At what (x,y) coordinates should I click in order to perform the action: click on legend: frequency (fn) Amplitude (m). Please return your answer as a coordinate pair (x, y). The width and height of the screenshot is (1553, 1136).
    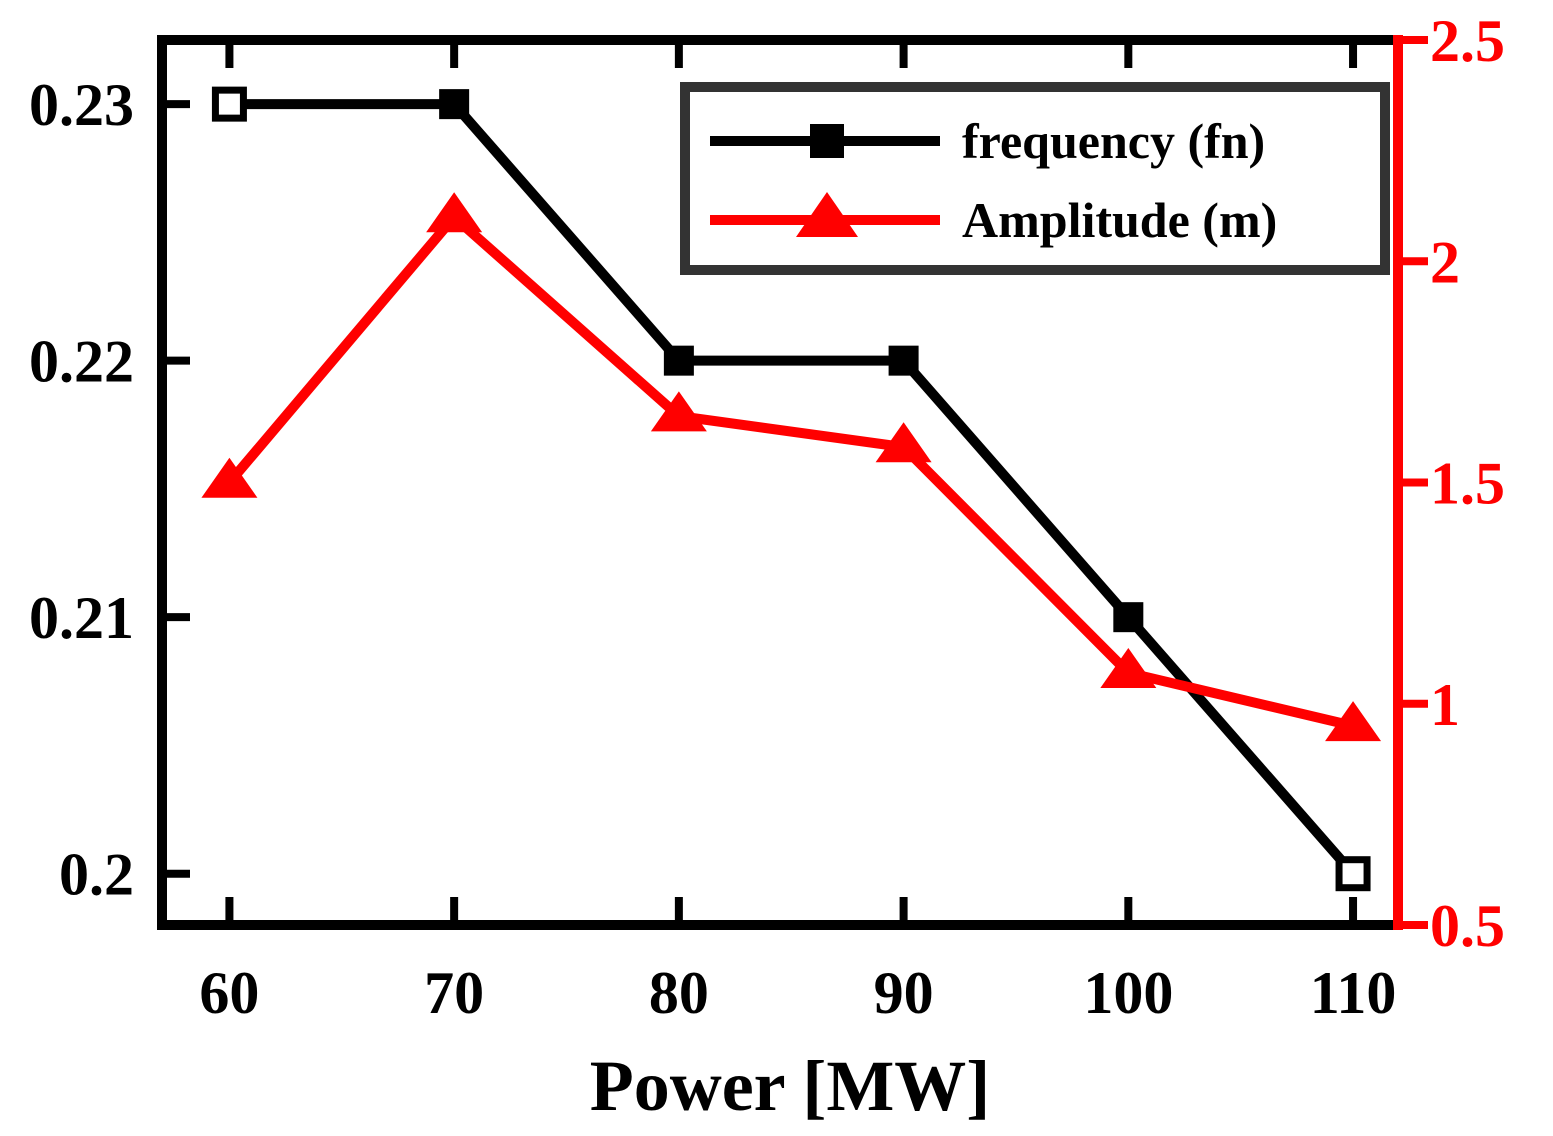
    Looking at the image, I should click on (1035, 178).